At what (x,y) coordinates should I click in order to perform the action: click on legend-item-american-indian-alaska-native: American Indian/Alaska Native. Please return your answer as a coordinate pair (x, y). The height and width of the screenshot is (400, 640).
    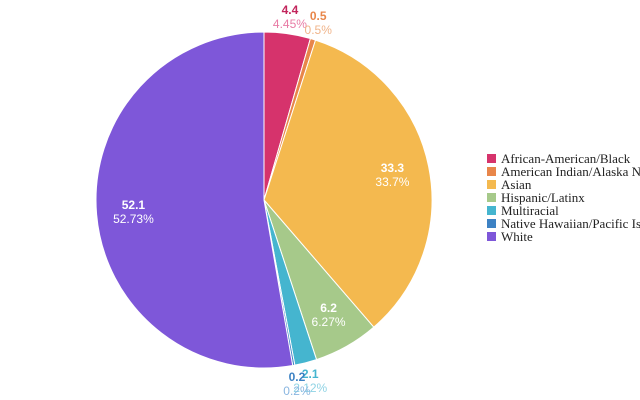
    Looking at the image, I should click on (563, 171).